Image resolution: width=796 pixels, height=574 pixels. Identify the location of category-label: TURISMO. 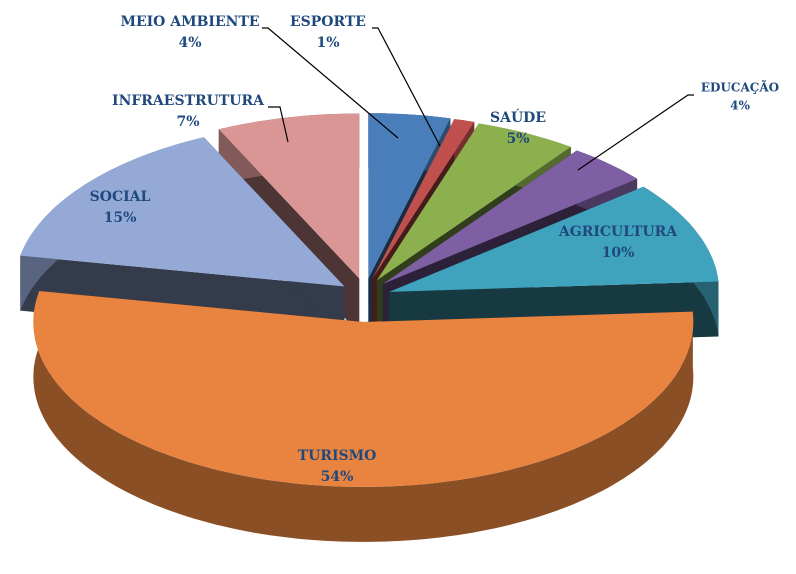
(337, 456).